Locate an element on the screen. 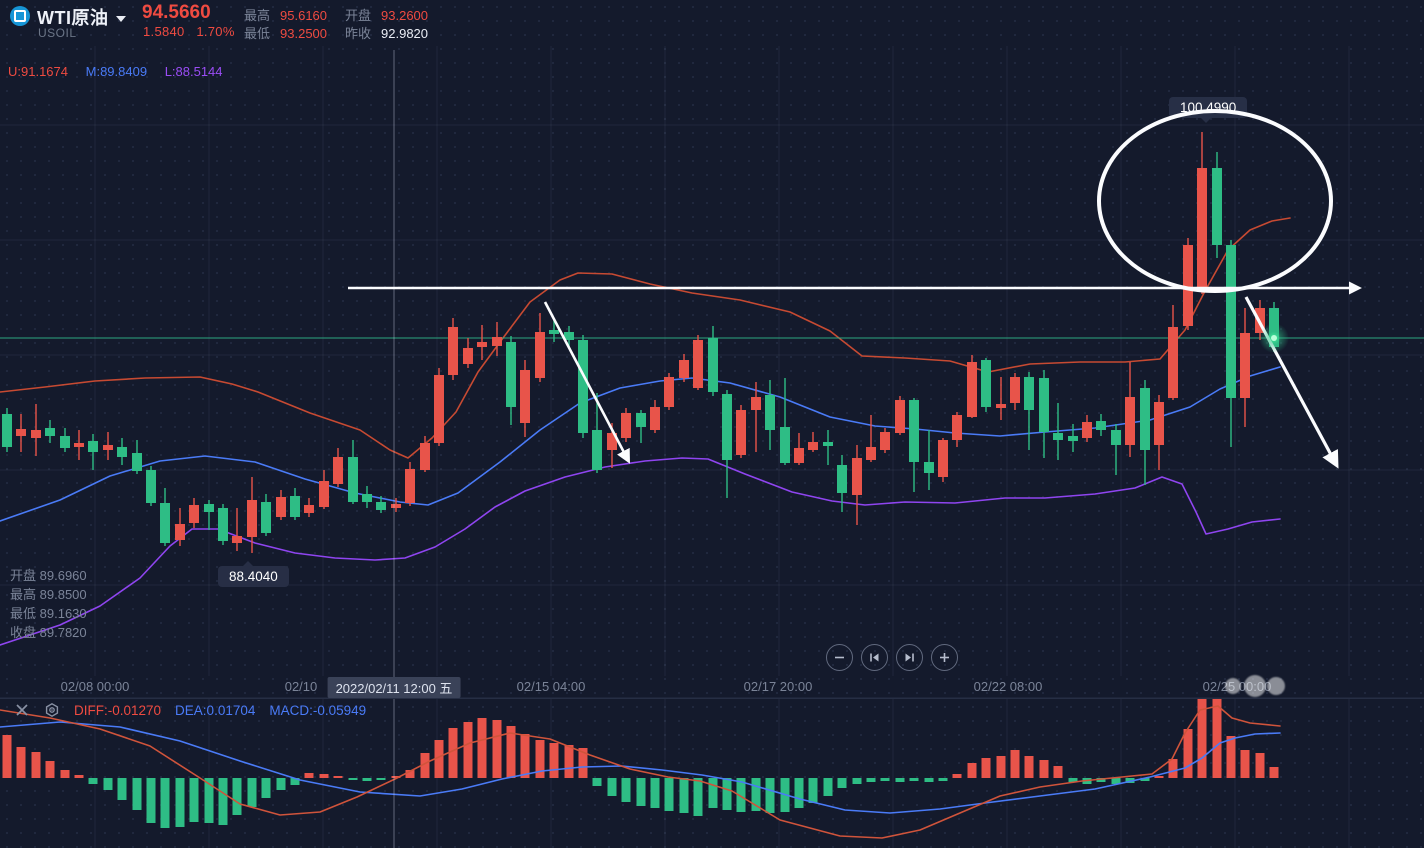 The image size is (1424, 848). pan-left-button is located at coordinates (874, 657).